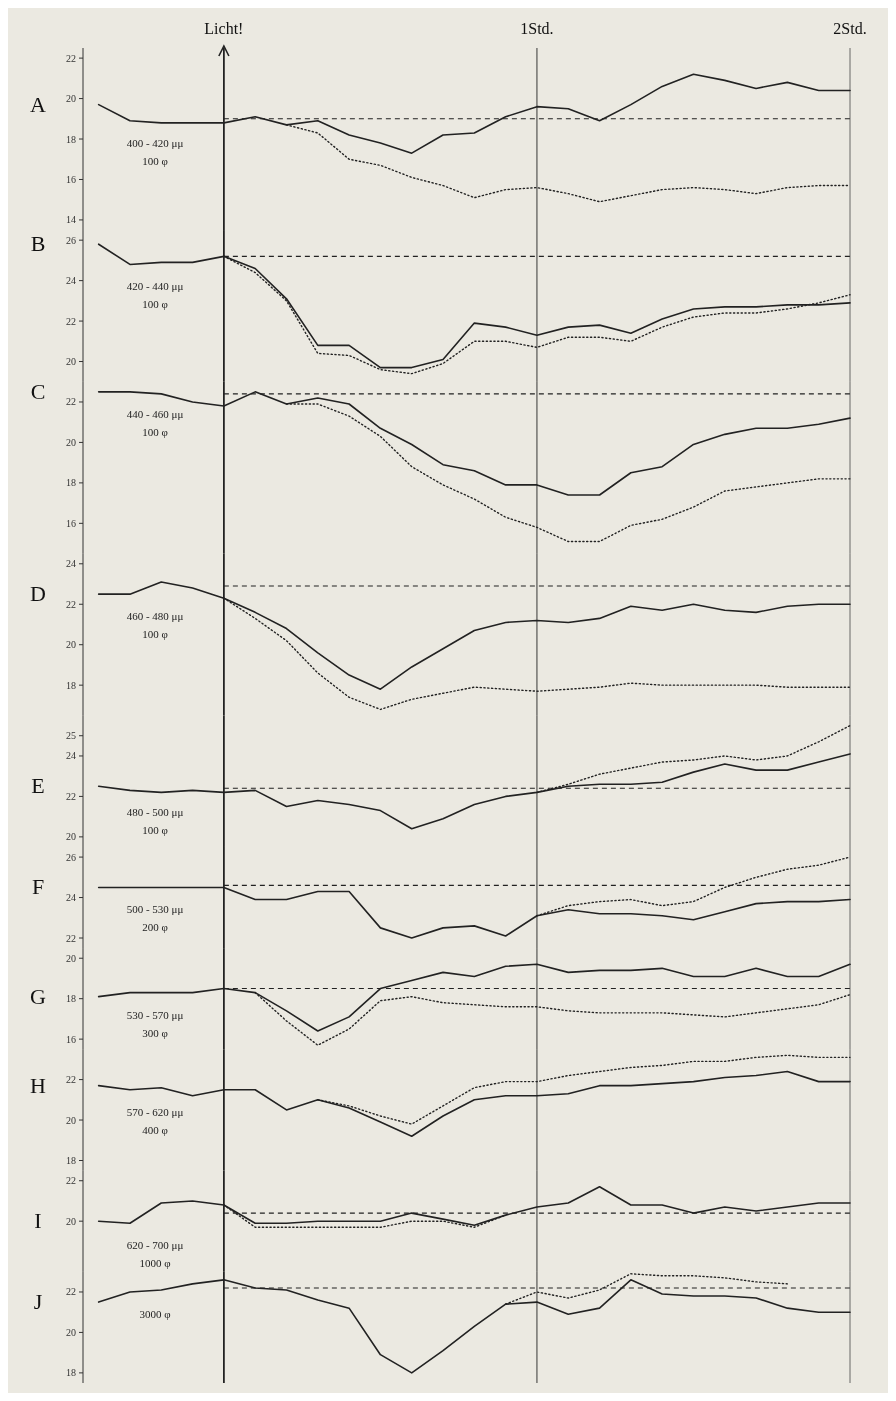 The width and height of the screenshot is (896, 1401). What do you see at coordinates (38, 244) in the screenshot?
I see `chart-title: B` at bounding box center [38, 244].